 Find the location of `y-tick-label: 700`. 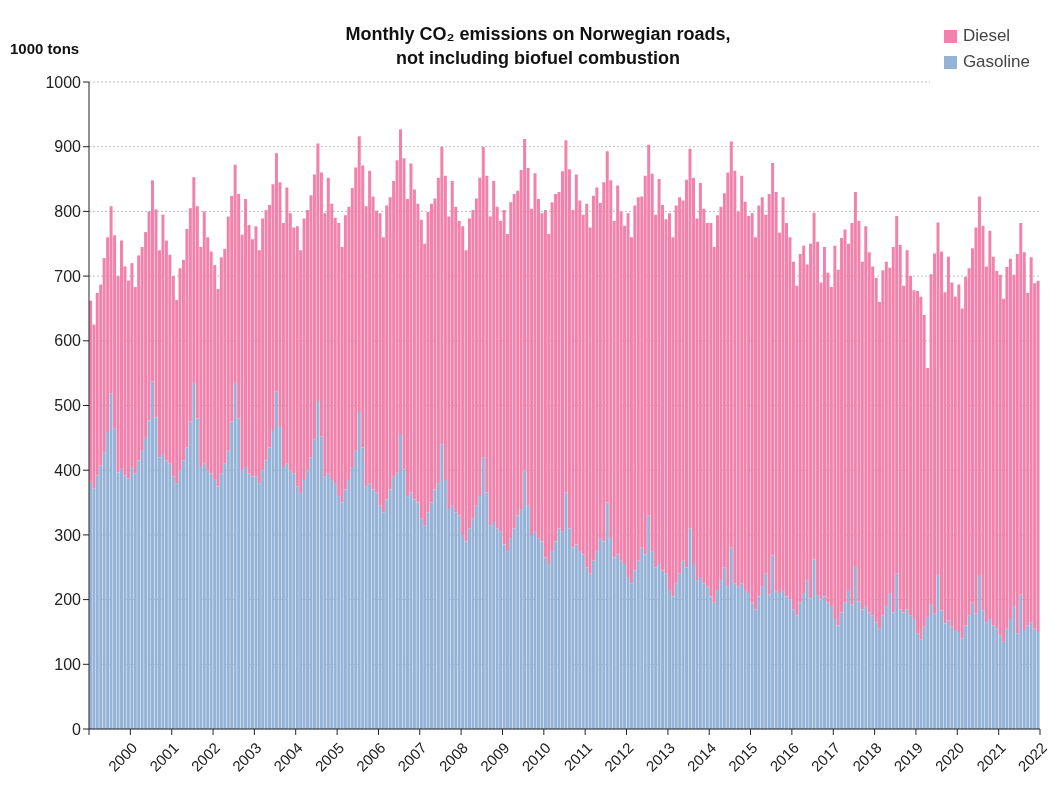

y-tick-label: 700 is located at coordinates (68, 276).